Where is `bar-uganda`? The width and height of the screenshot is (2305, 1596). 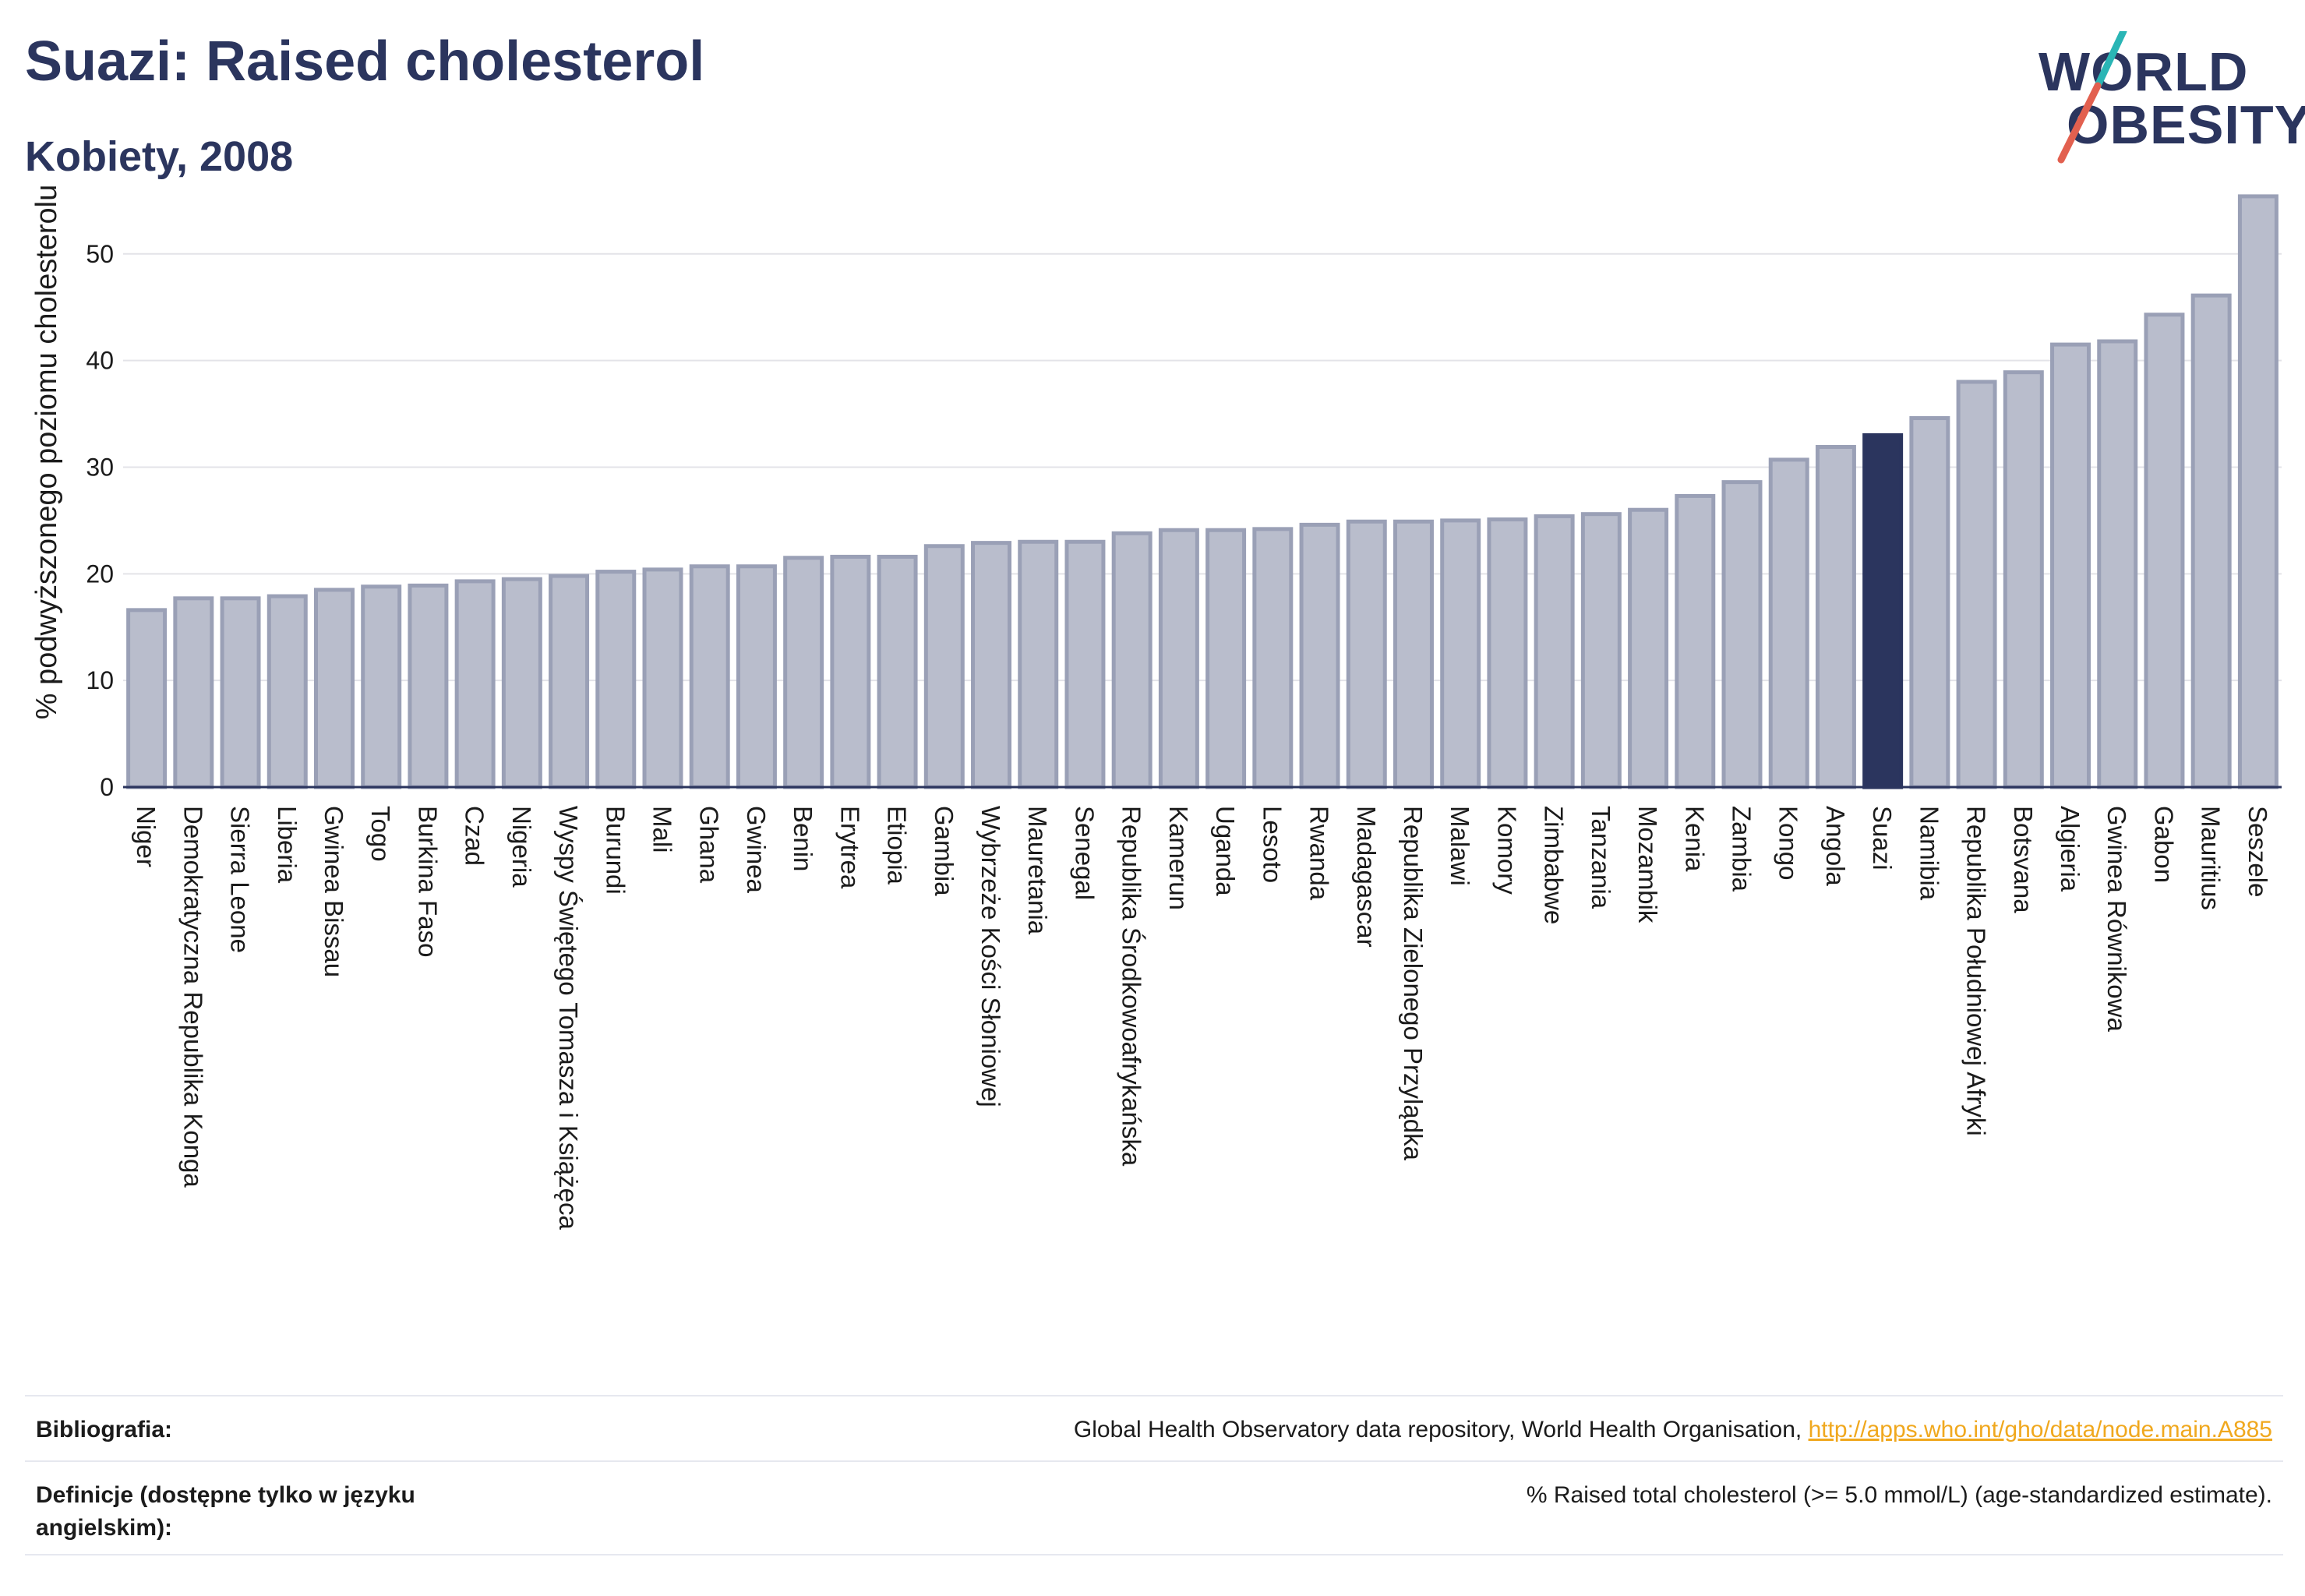 bar-uganda is located at coordinates (1226, 658).